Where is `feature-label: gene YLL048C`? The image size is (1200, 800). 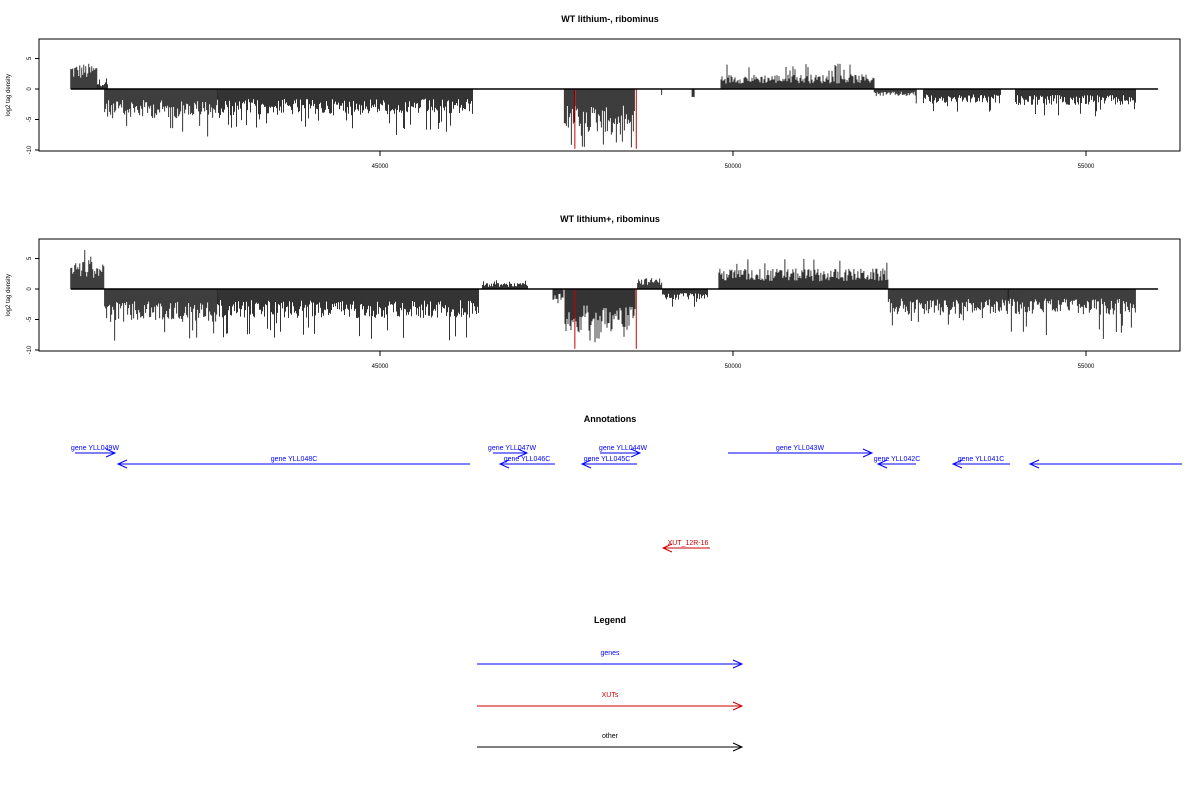
feature-label: gene YLL048C is located at coordinates (294, 459).